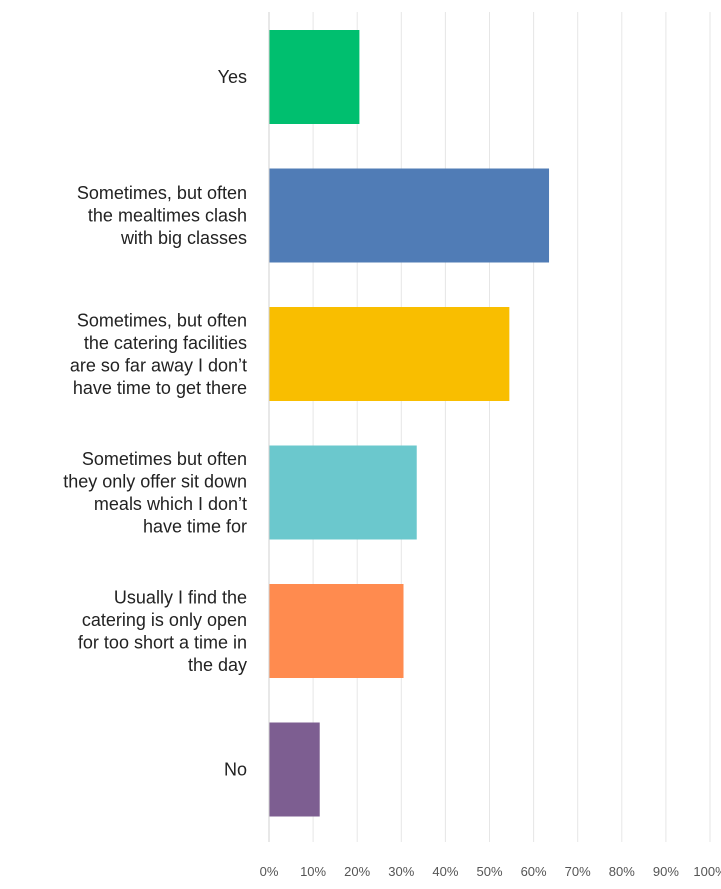 Image resolution: width=721 pixels, height=889 pixels. What do you see at coordinates (578, 871) in the screenshot?
I see `x-tick-label: 70%` at bounding box center [578, 871].